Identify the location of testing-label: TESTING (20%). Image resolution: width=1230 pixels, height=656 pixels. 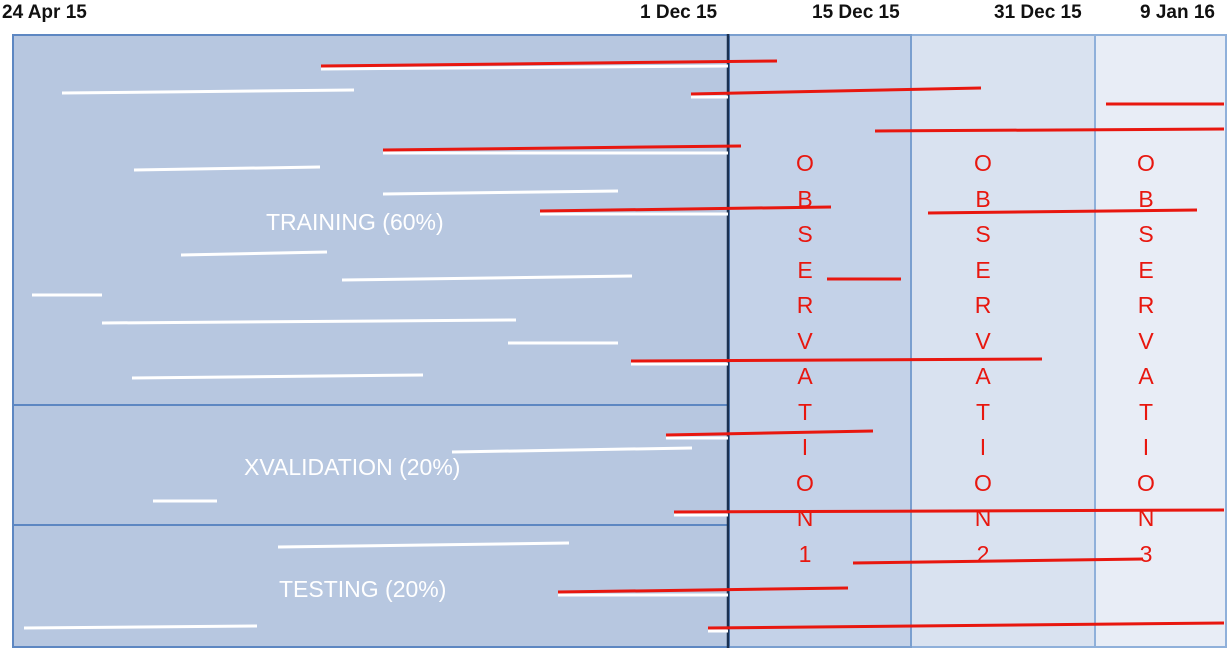
(363, 589).